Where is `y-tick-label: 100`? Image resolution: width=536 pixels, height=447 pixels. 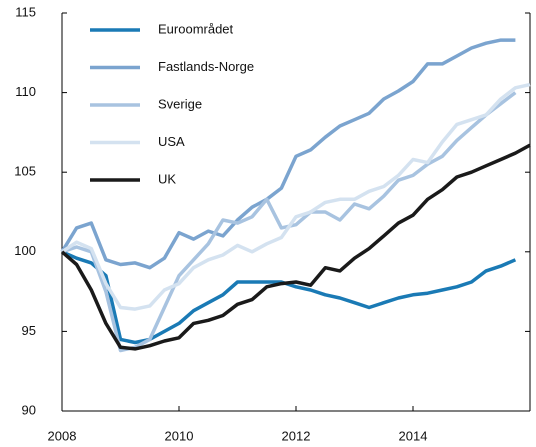
y-tick-label: 100 is located at coordinates (25, 250).